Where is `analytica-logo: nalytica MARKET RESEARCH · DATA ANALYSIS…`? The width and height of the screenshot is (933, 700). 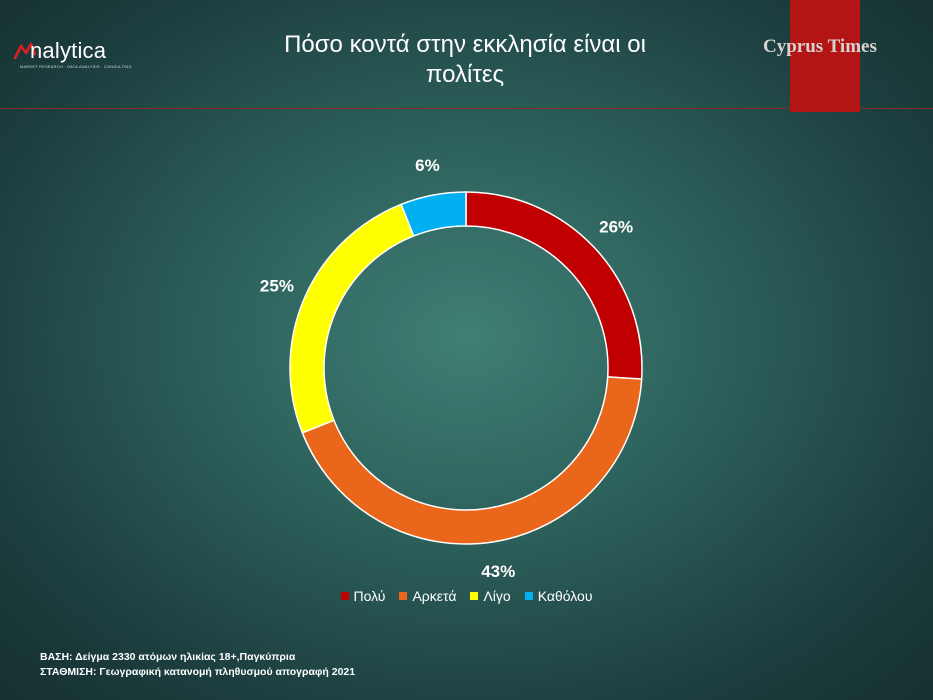
analytica-logo: nalytica MARKET RESEARCH · DATA ANALYSIS… is located at coordinates (73, 55).